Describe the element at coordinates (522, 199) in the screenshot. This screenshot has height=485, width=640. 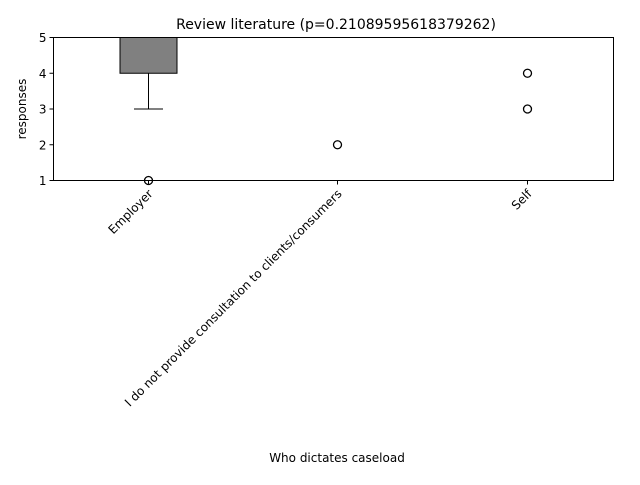
I see `x-tick-label: Self` at that location.